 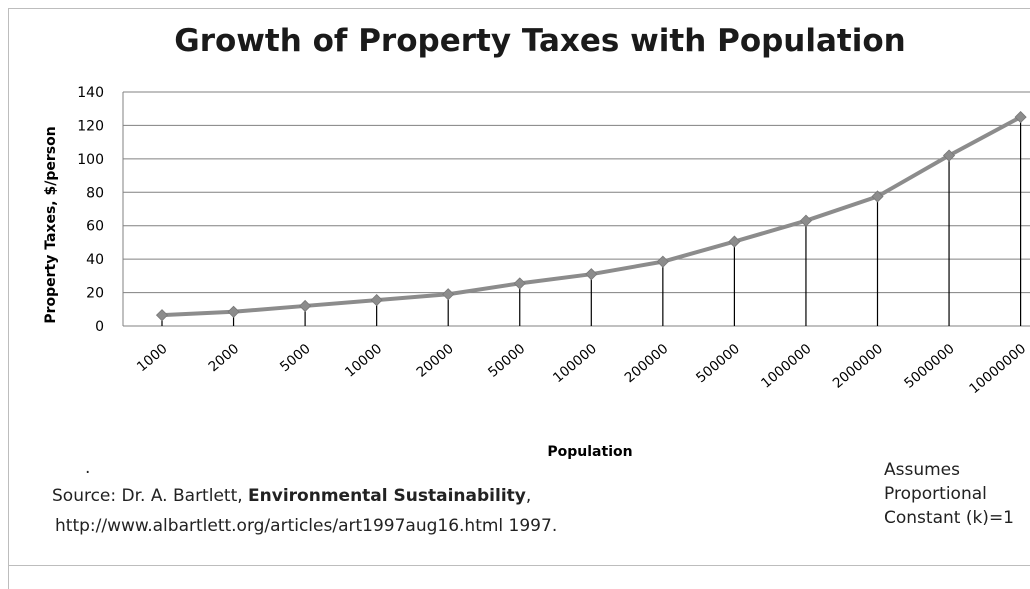 I want to click on x-tick-label: 1000000, so click(x=786, y=366).